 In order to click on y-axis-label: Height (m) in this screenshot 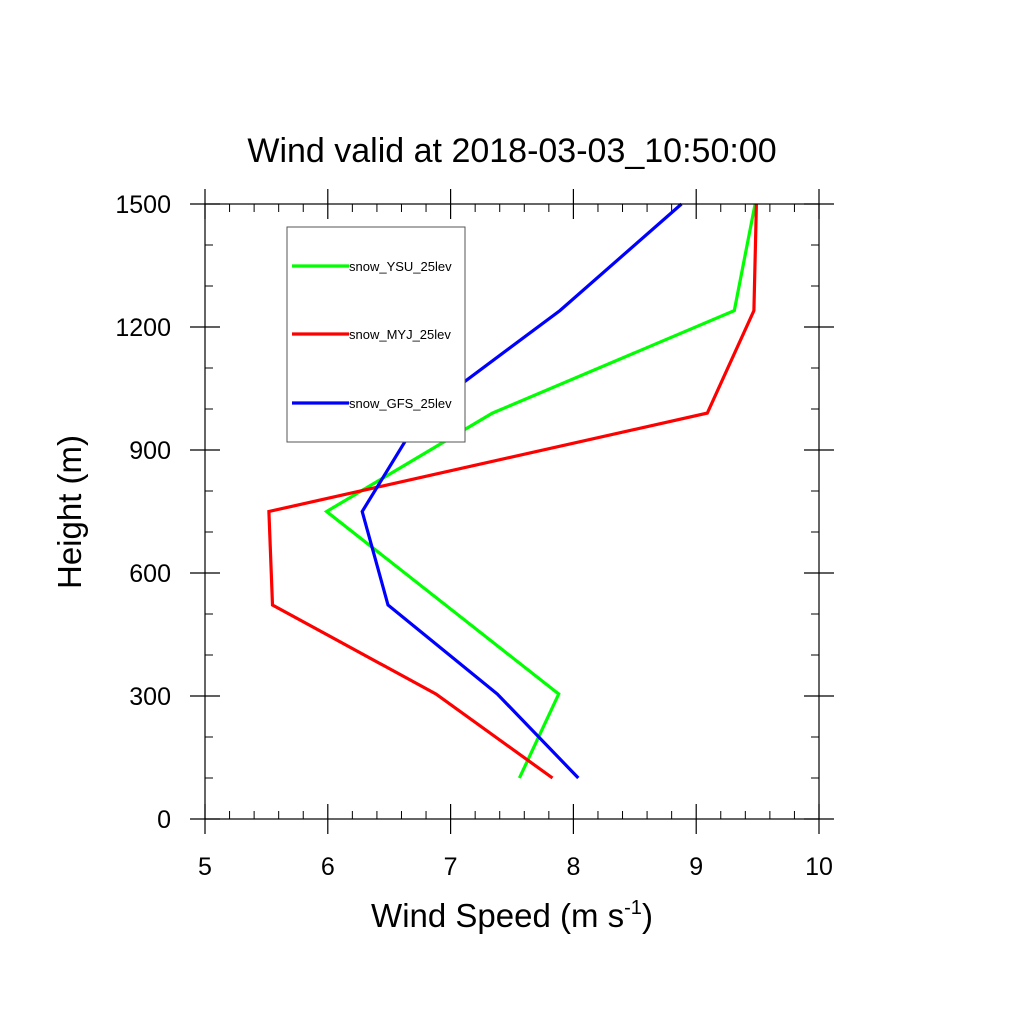, I will do `click(69, 512)`.